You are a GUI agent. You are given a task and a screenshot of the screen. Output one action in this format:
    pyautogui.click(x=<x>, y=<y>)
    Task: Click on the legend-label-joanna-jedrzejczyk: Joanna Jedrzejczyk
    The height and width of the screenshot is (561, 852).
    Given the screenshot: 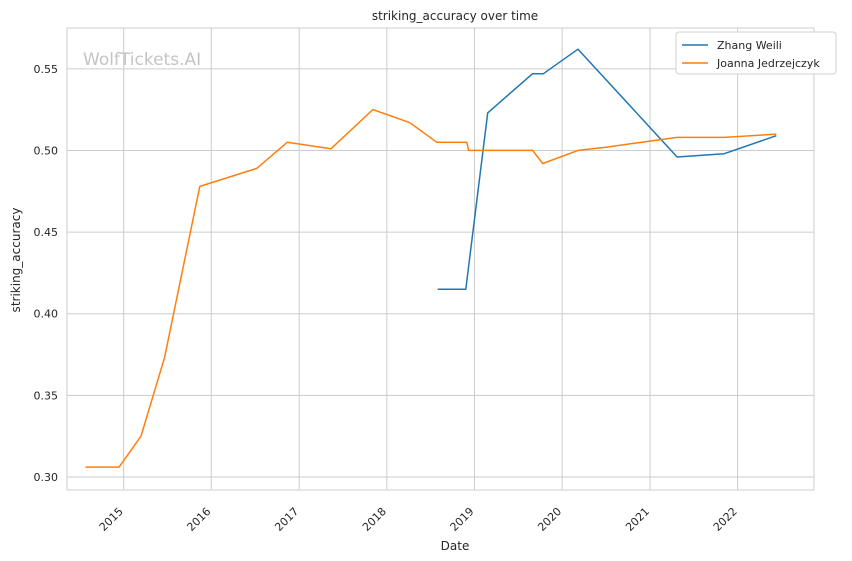 What is the action you would take?
    pyautogui.click(x=768, y=63)
    